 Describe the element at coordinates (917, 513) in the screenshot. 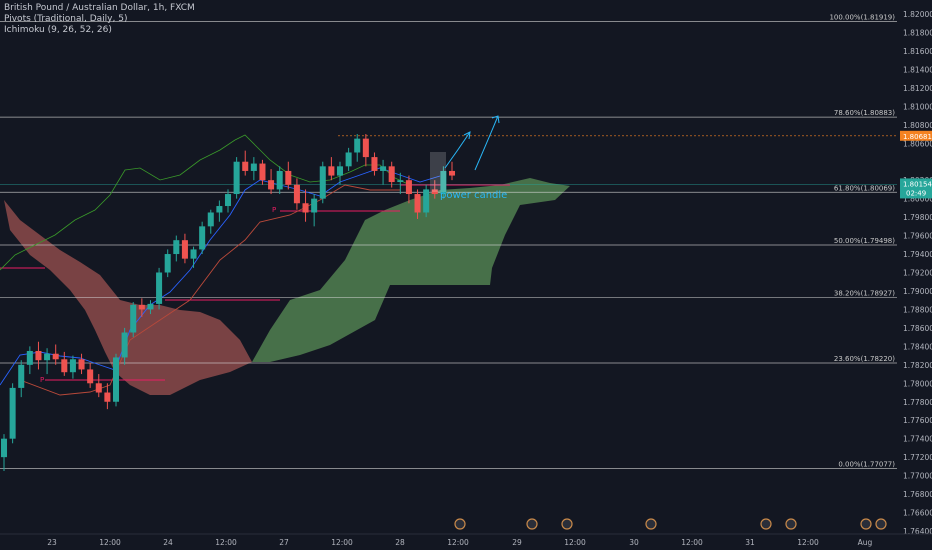

I see `price-tick-label: 1.76600` at that location.